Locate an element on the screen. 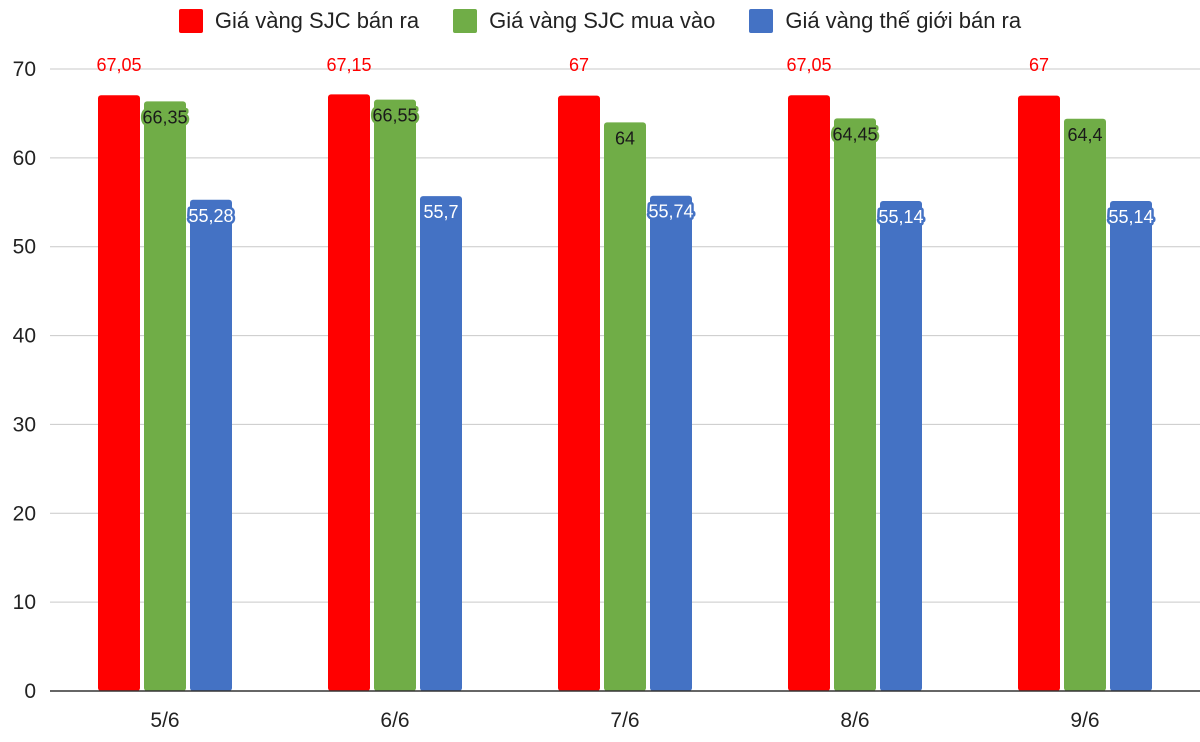 The height and width of the screenshot is (742, 1200). x-tick-label: 8/6 is located at coordinates (854, 720).